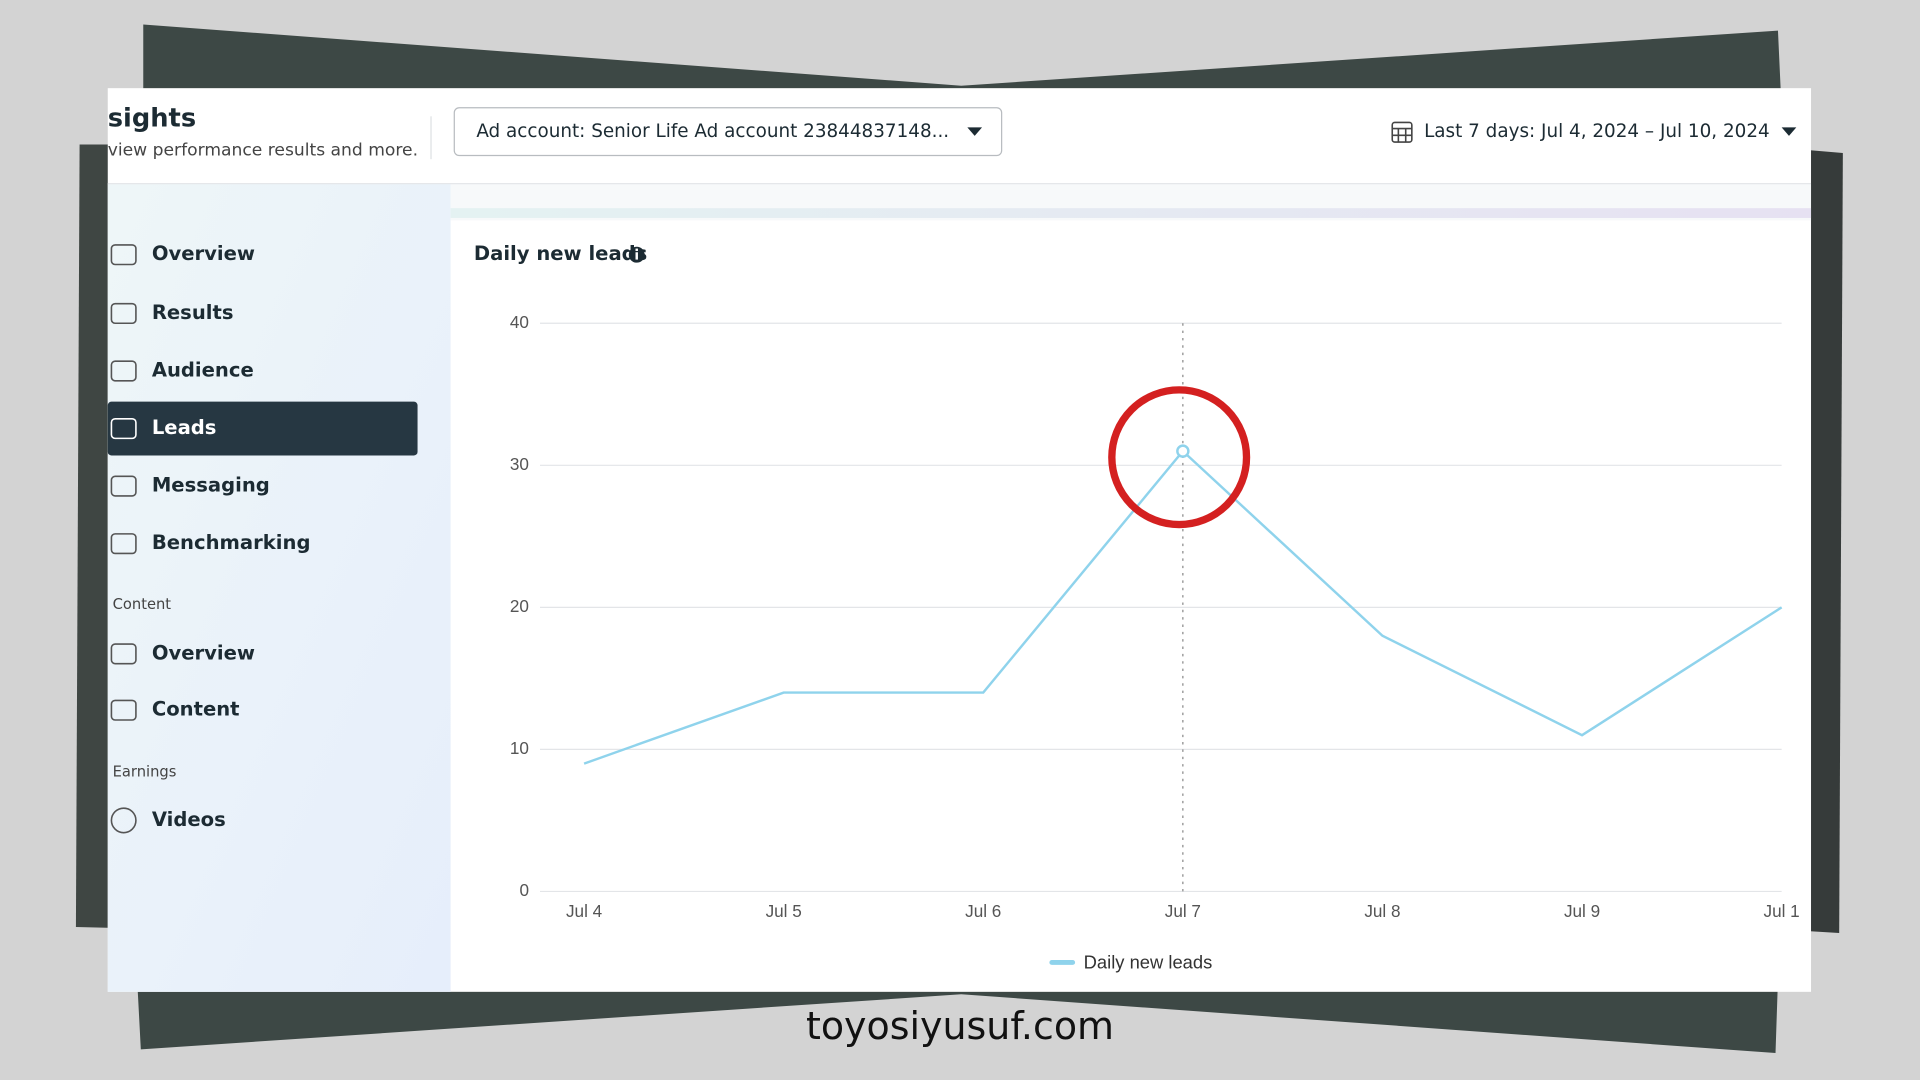 This screenshot has width=1920, height=1080. What do you see at coordinates (231, 542) in the screenshot?
I see `nav-item: Benchmarking` at bounding box center [231, 542].